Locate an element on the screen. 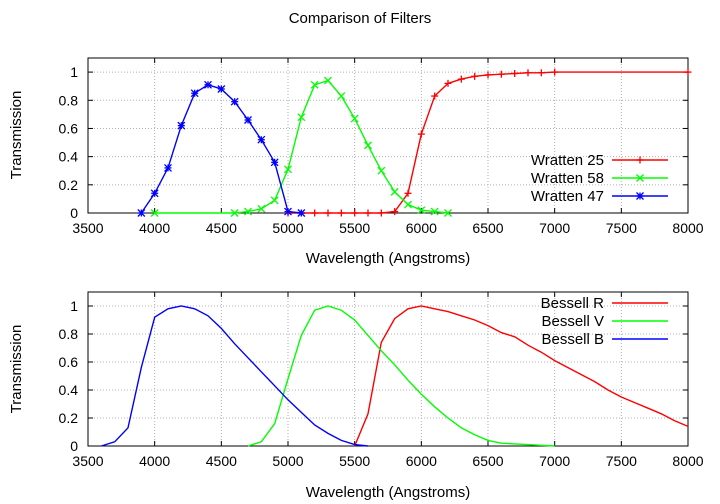 This screenshot has width=720, height=504. plot-bottom-xlabel: Wavelength (Angstroms) is located at coordinates (388, 492).